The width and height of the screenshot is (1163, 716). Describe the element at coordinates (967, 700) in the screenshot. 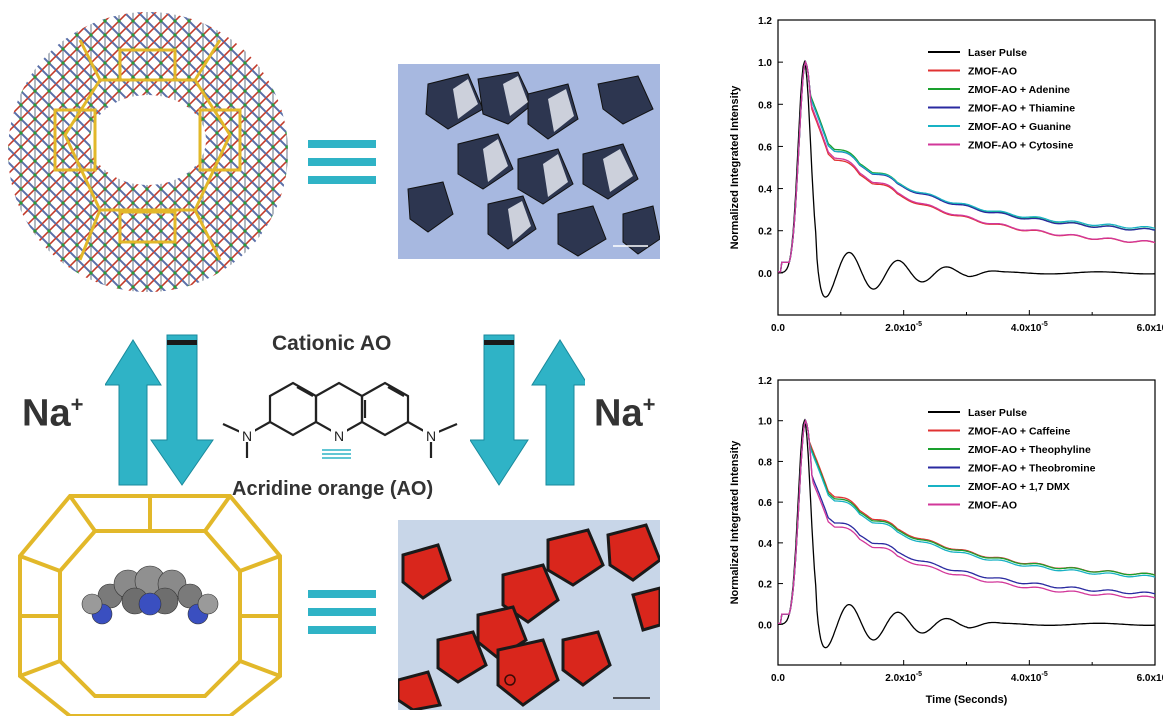

I see `x-axis-label: Time (Seconds)` at that location.